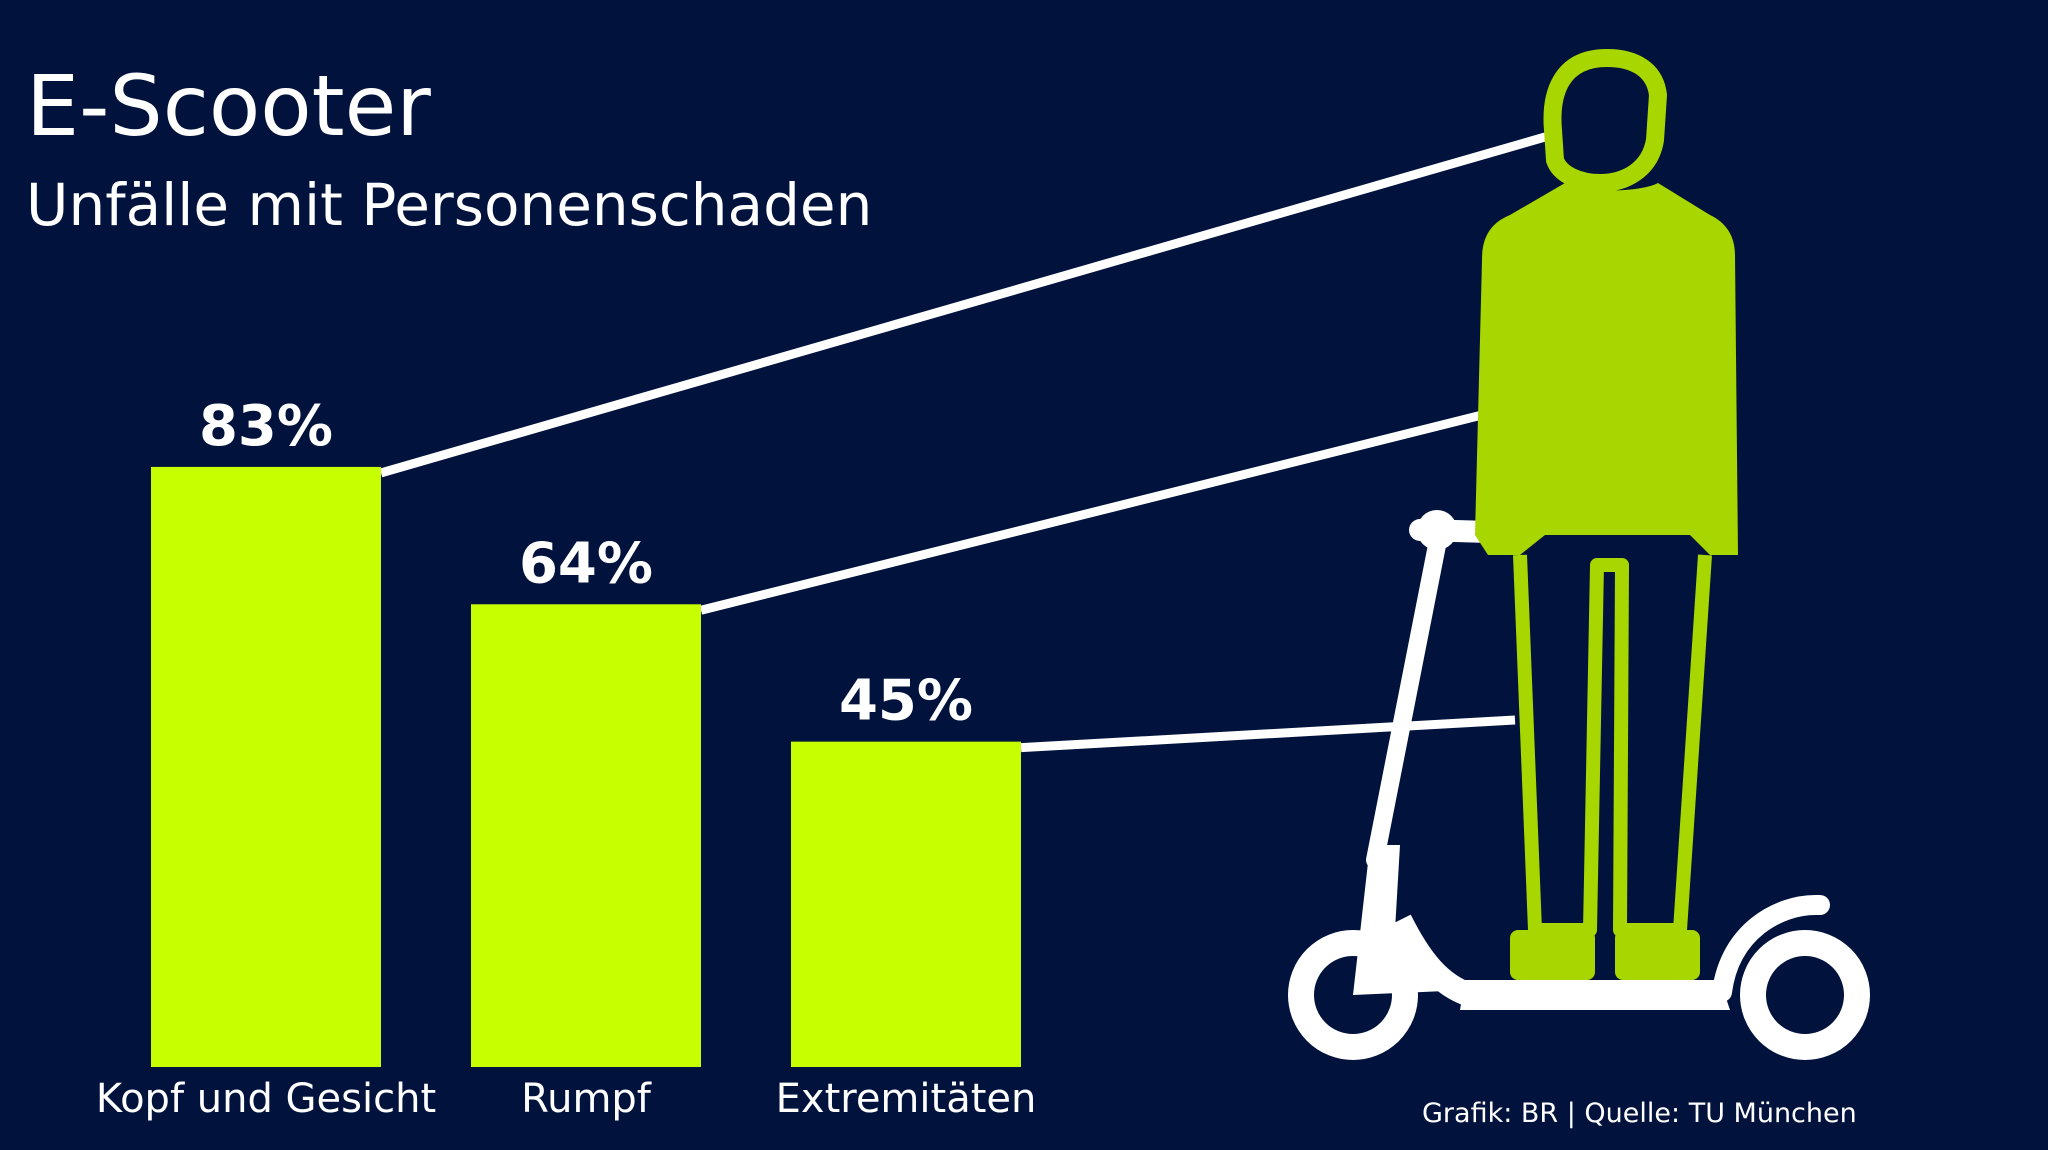 Image resolution: width=2048 pixels, height=1150 pixels. What do you see at coordinates (1432, 960) in the screenshot?
I see `deck-front-curve-icon` at bounding box center [1432, 960].